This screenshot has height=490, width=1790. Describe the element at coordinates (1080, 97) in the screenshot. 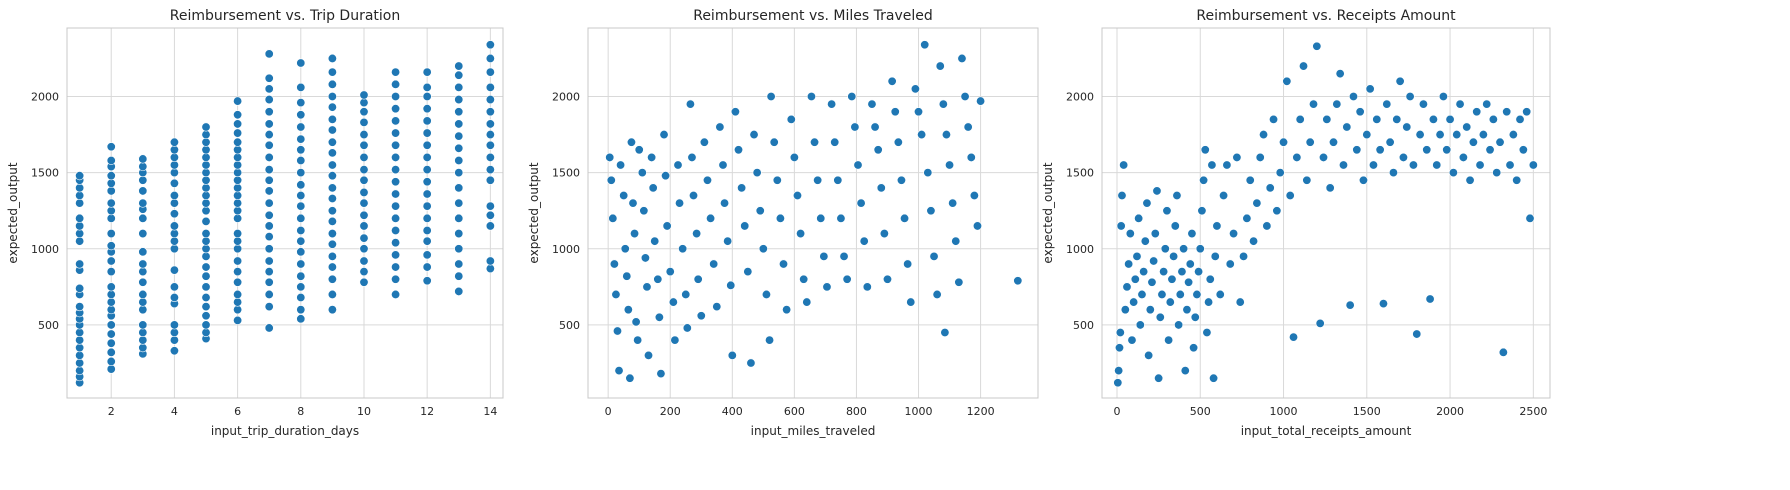

I see `y-tick-label: 2000` at that location.